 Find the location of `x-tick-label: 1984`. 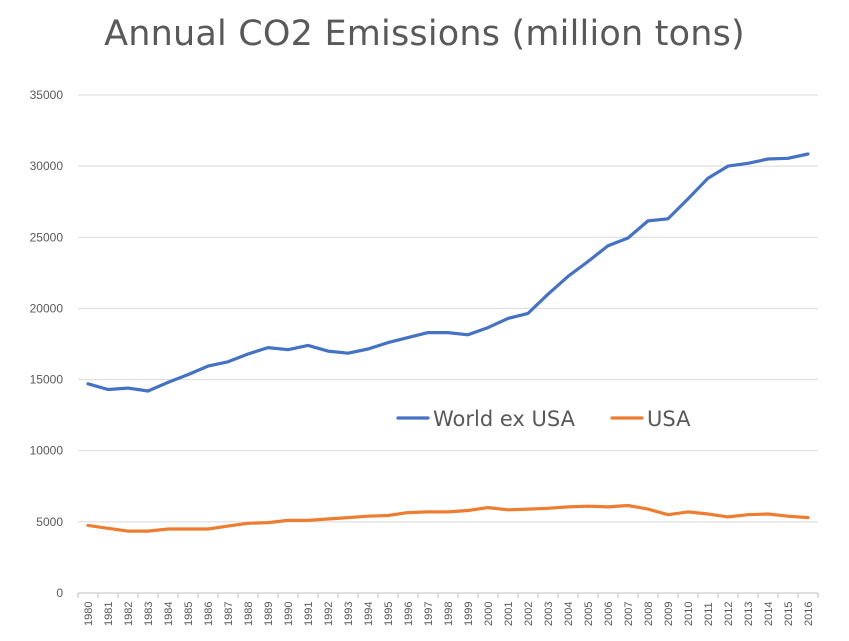

x-tick-label: 1984 is located at coordinates (169, 614).